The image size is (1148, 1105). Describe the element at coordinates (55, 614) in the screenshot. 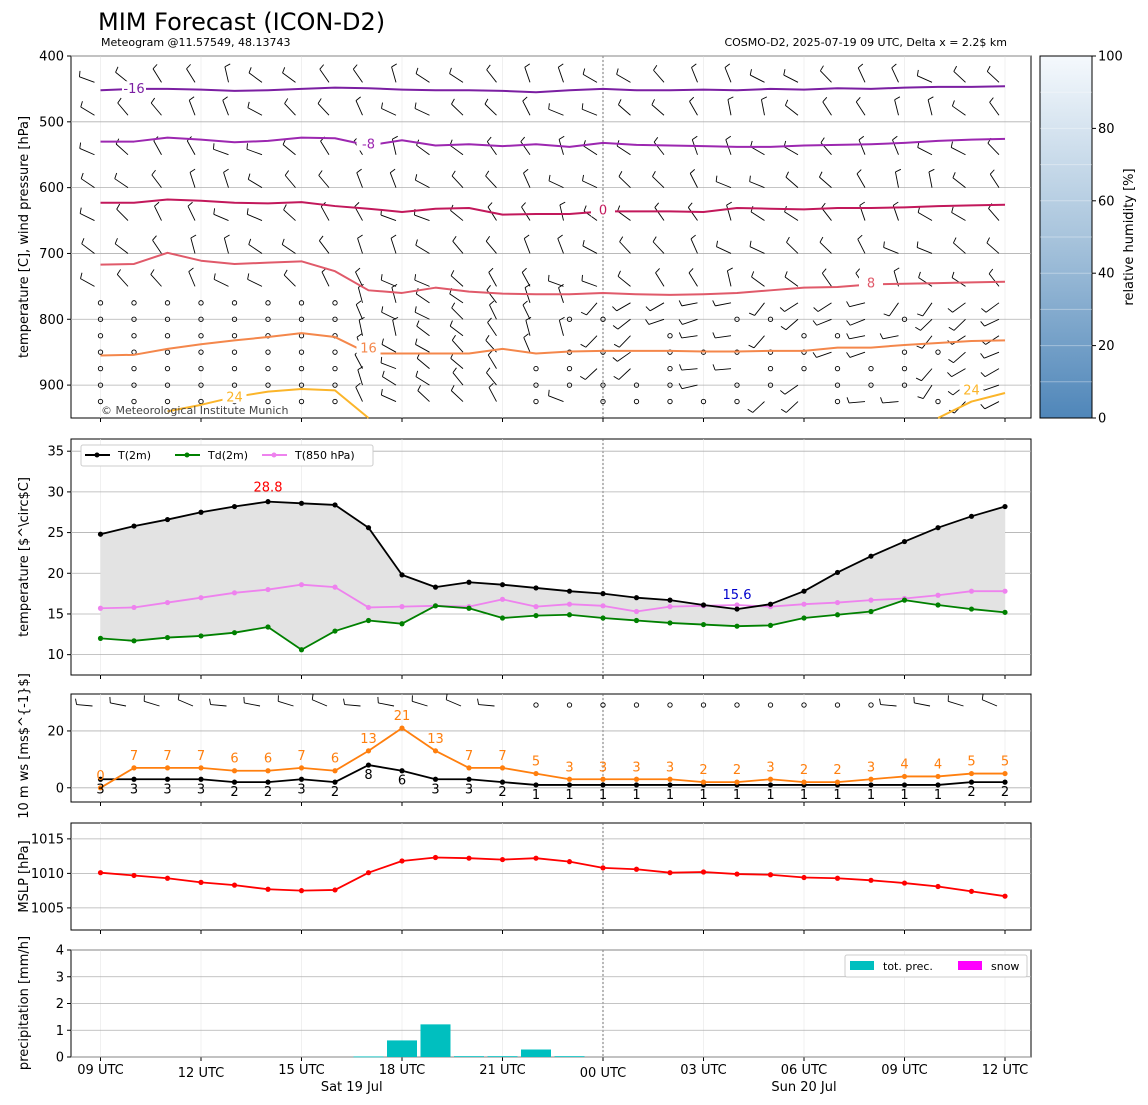

I see `y-tick-label: 15` at that location.